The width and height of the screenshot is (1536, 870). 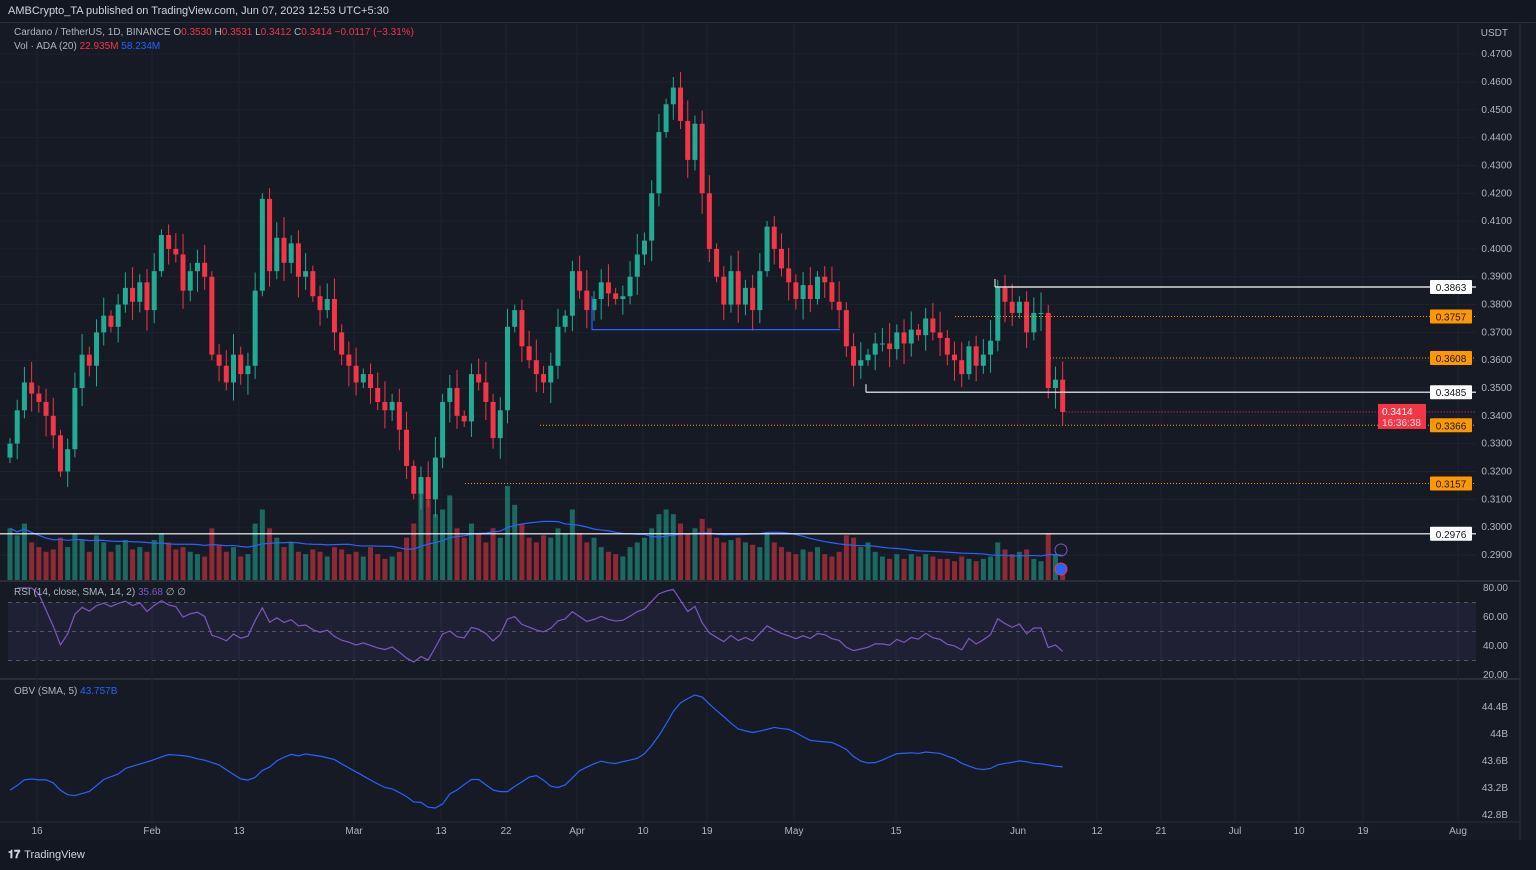 I want to click on price-tick-label: 0.3800, so click(x=1496, y=305).